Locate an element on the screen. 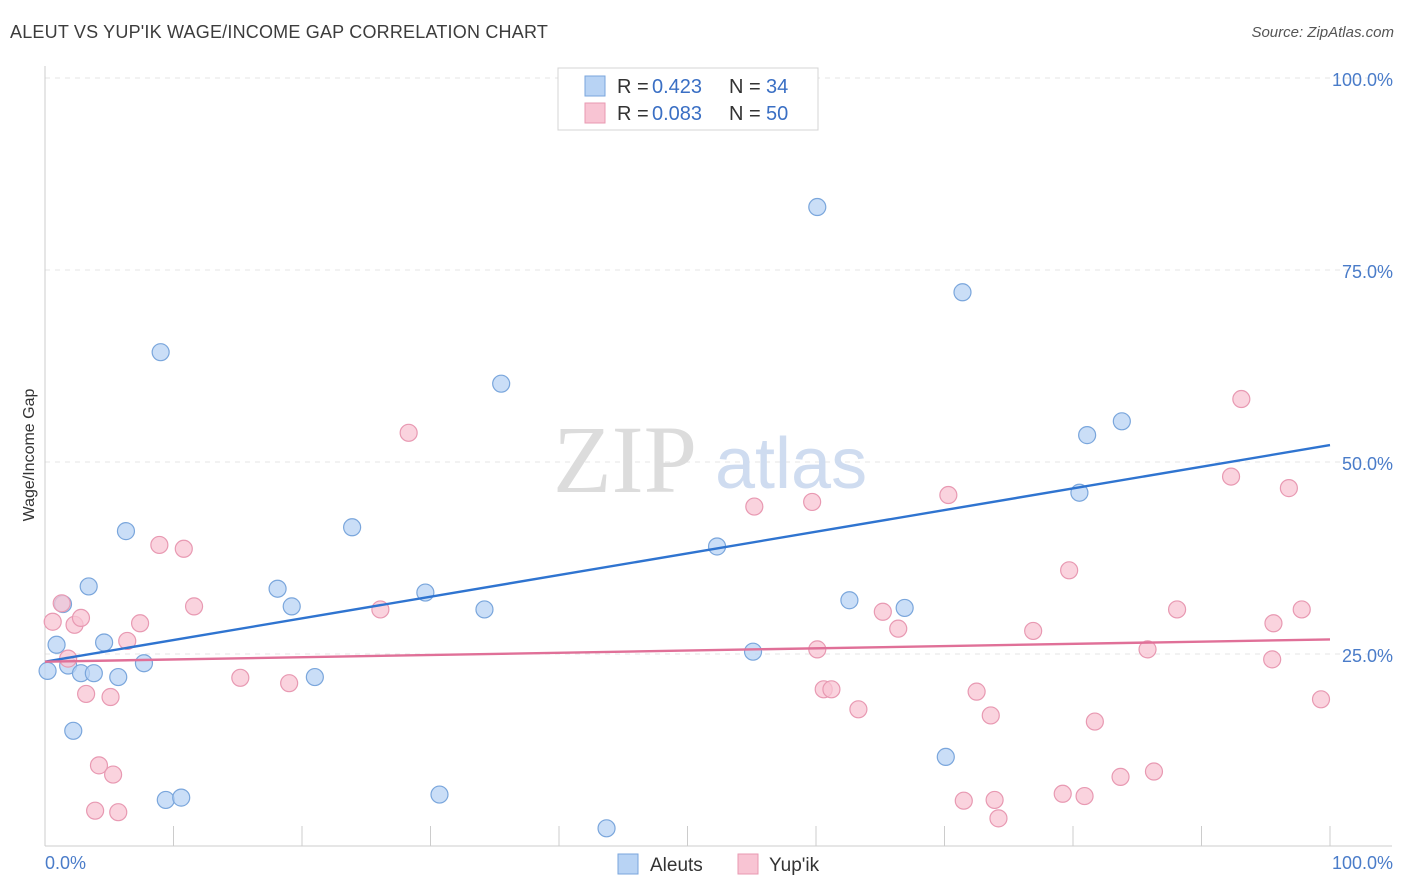  legend-n-label-aleut: N = is located at coordinates (745, 87).